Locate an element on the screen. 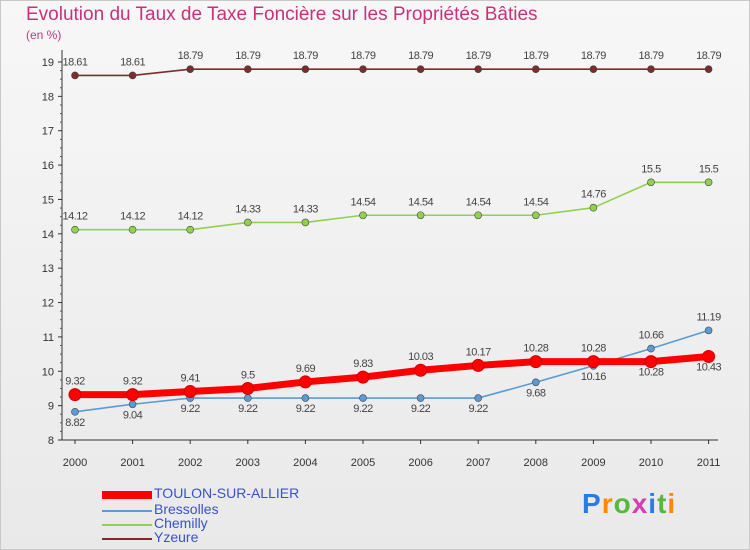  data-label-bressolles: 10.16 is located at coordinates (593, 377).